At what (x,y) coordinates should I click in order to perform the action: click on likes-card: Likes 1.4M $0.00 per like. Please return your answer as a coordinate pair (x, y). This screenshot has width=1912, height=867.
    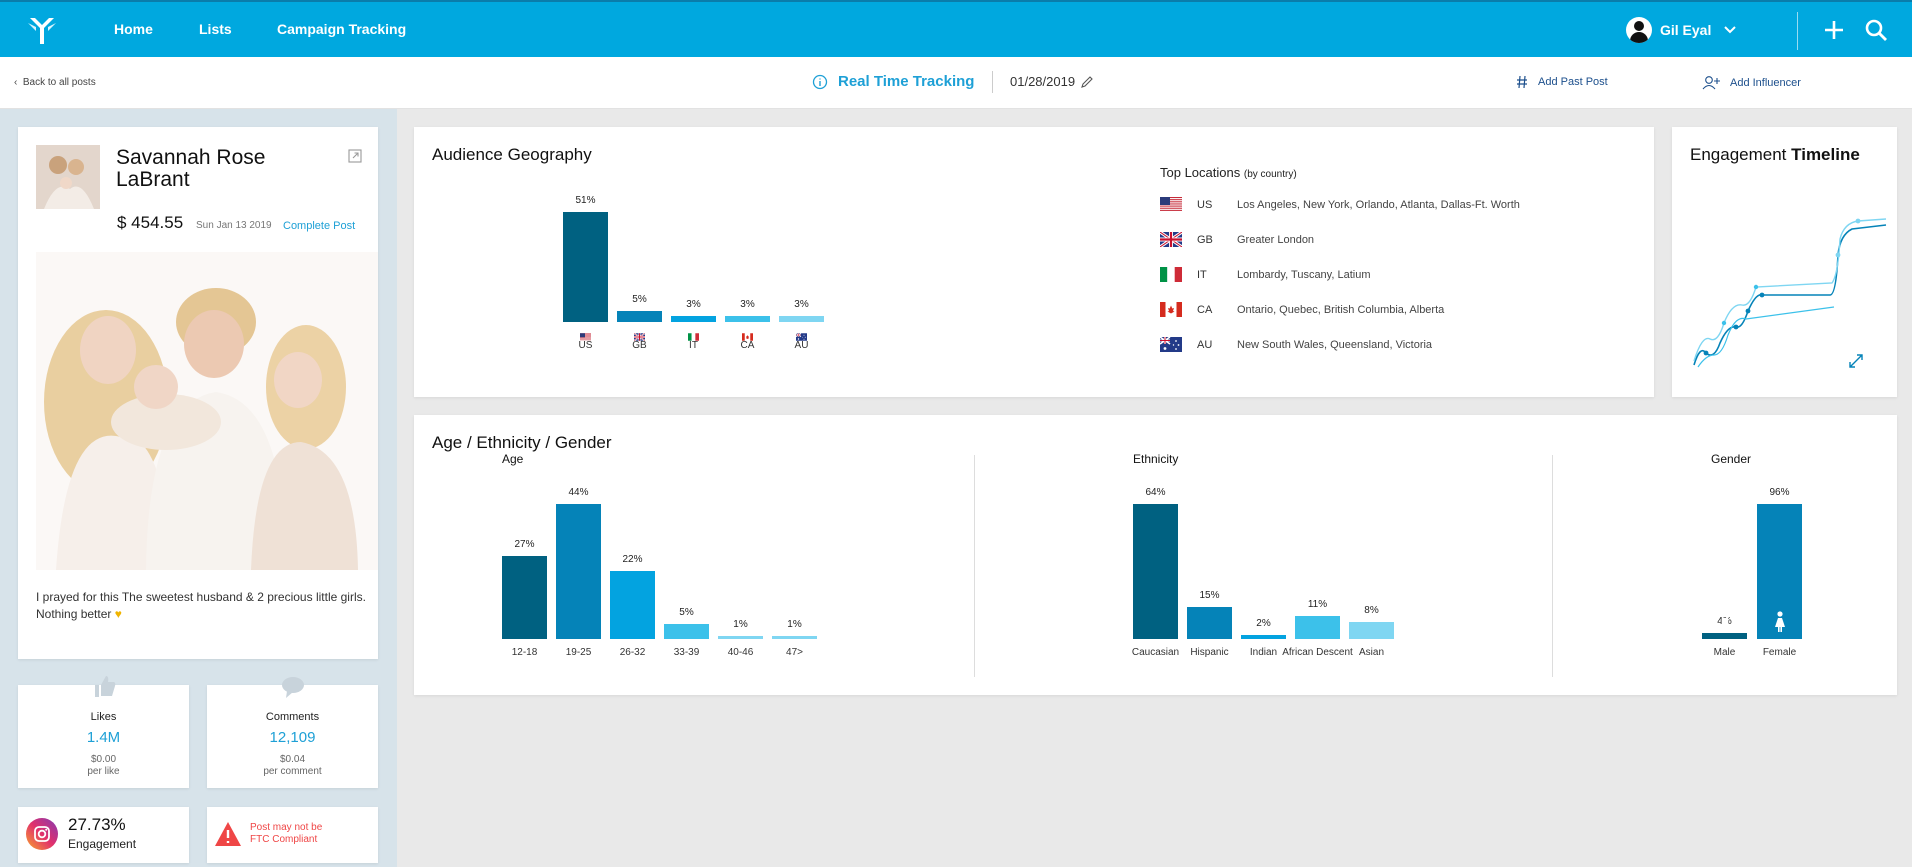
    Looking at the image, I should click on (103, 732).